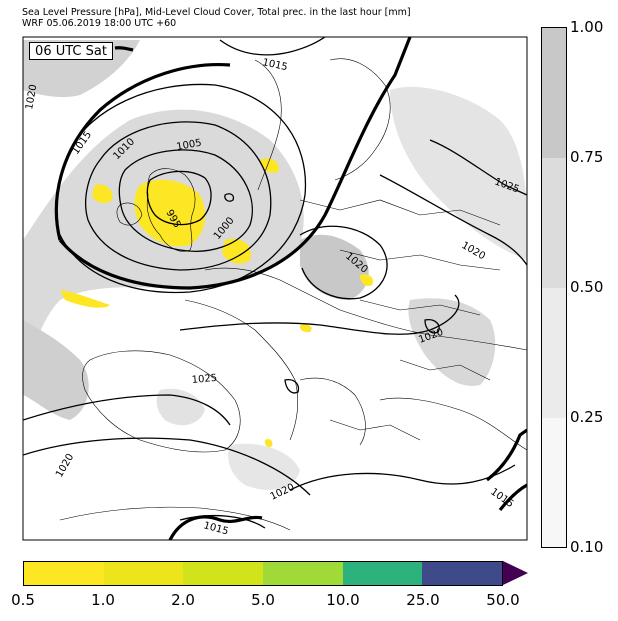  Describe the element at coordinates (71, 51) in the screenshot. I see `valid-time-label: 06 UTC Sat` at that location.